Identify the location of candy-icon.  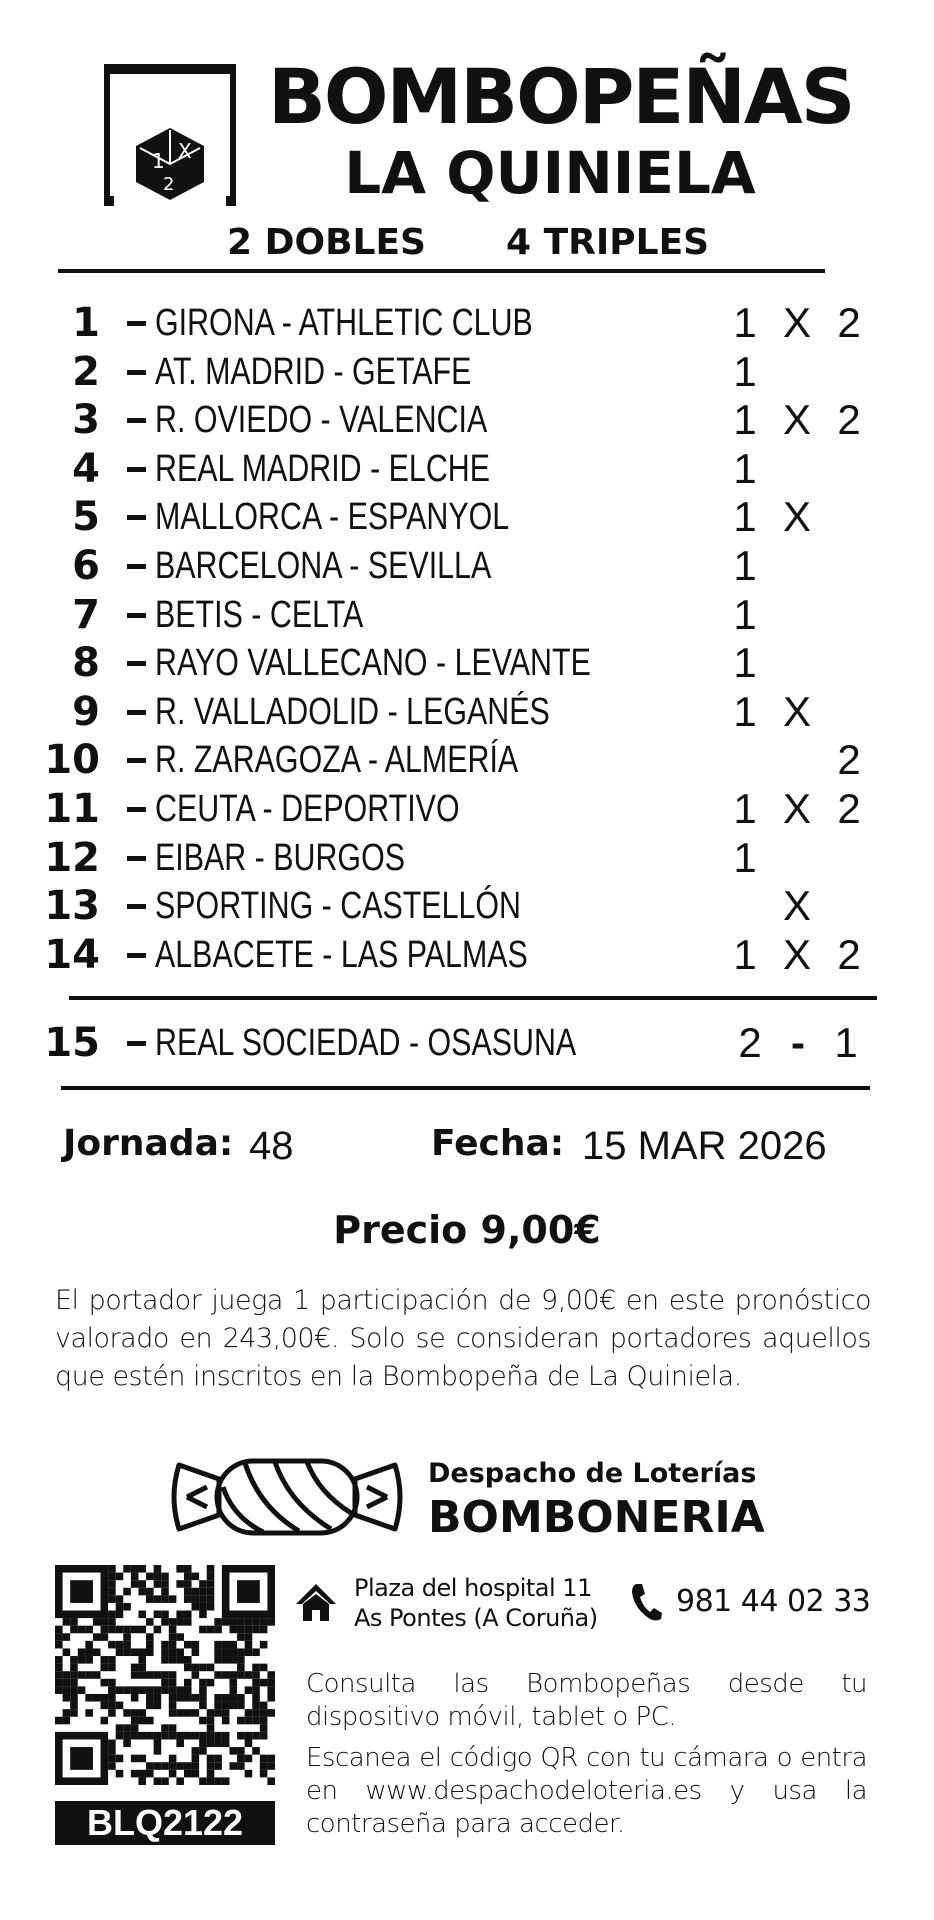
(287, 1497).